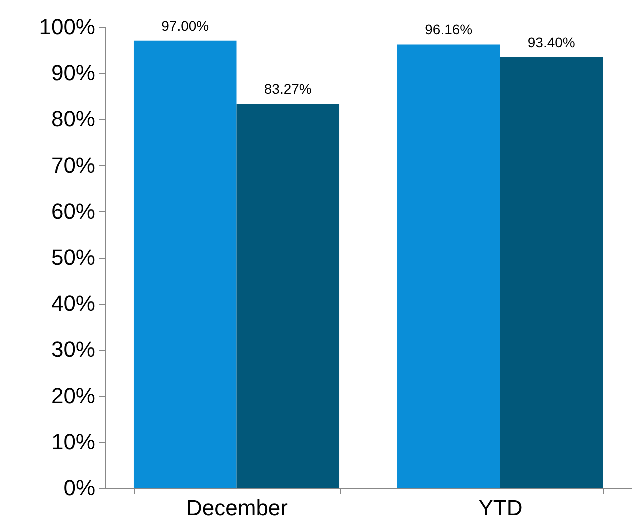 Image resolution: width=634 pixels, height=531 pixels. Describe the element at coordinates (449, 30) in the screenshot. I see `data-label: 96.16%` at that location.